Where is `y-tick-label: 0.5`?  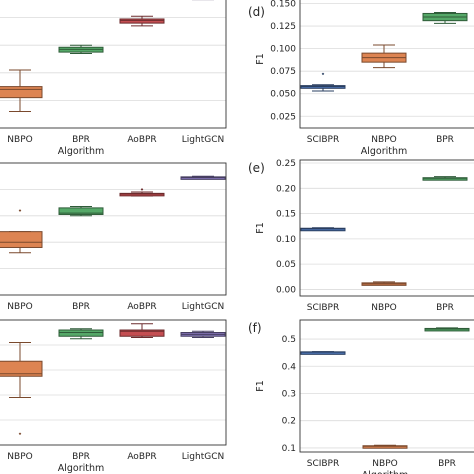 y-tick-label: 0.5 is located at coordinates (289, 340).